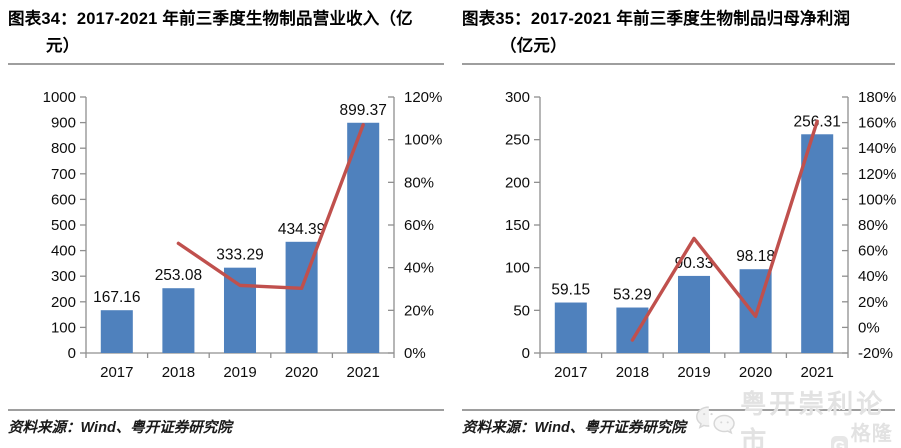 The height and width of the screenshot is (448, 901). Describe the element at coordinates (877, 148) in the screenshot. I see `svg-text: 140%` at that location.